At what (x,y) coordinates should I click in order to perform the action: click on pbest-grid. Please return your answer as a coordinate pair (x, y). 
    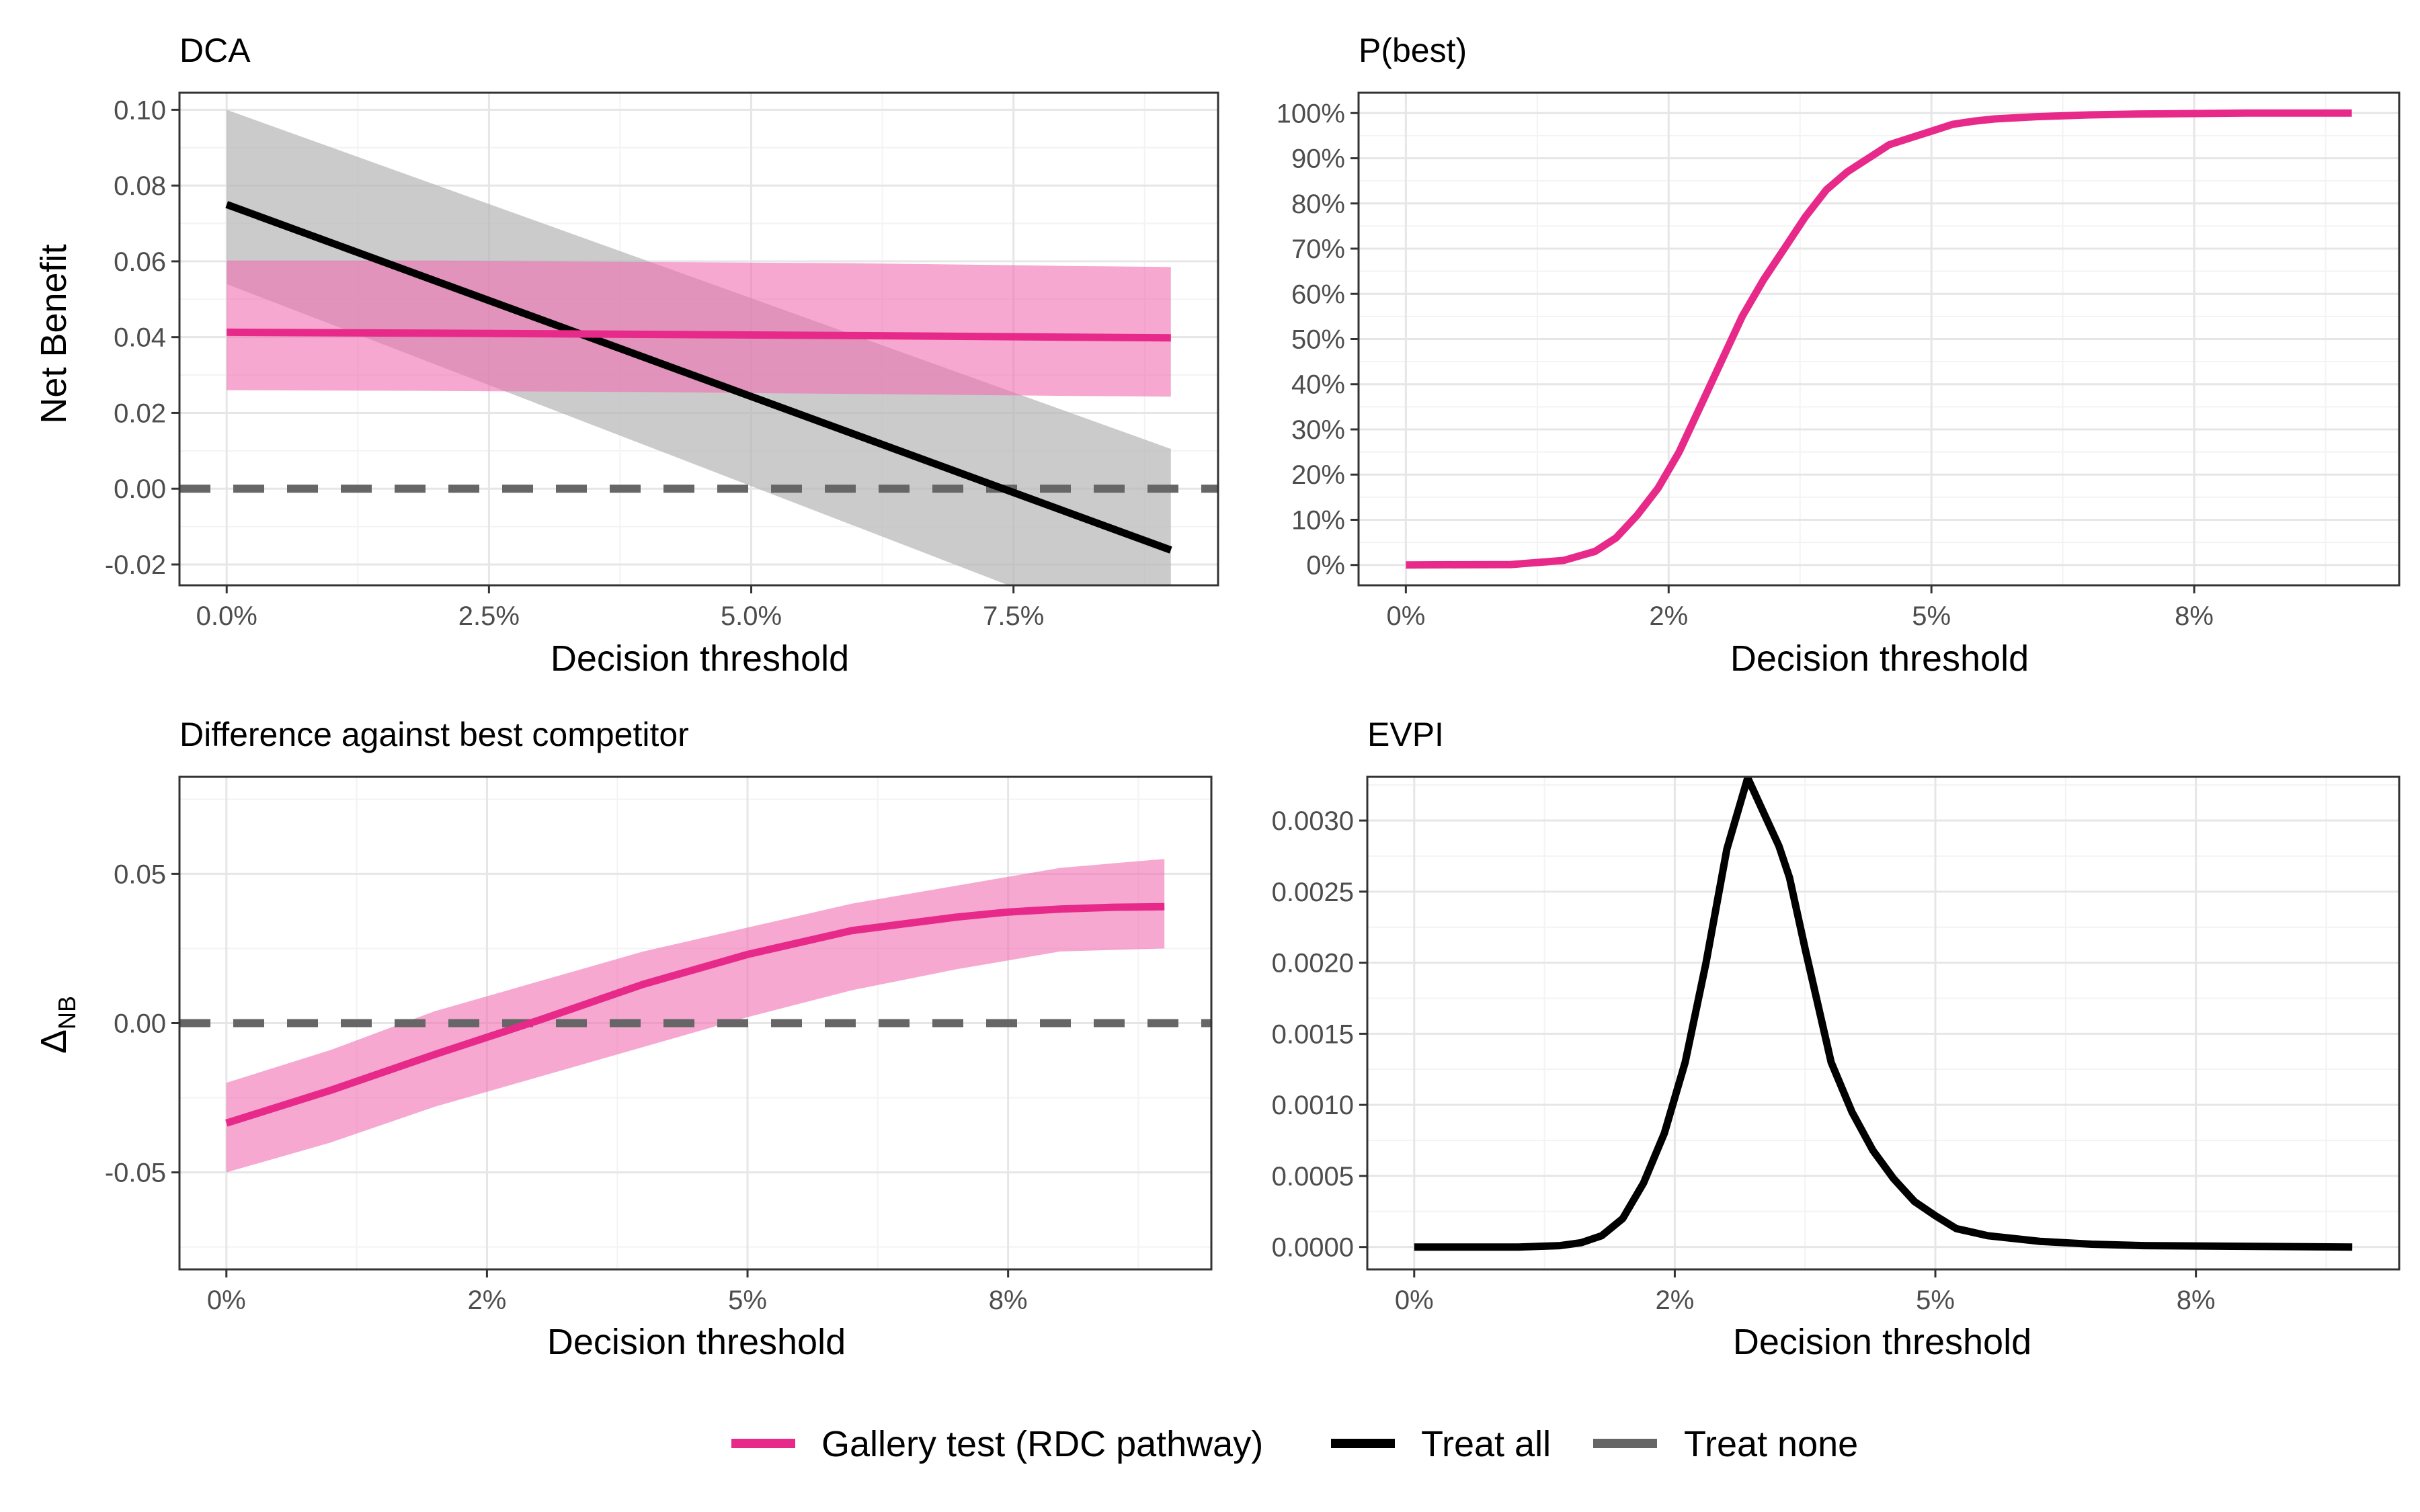
    Looking at the image, I should click on (1879, 339).